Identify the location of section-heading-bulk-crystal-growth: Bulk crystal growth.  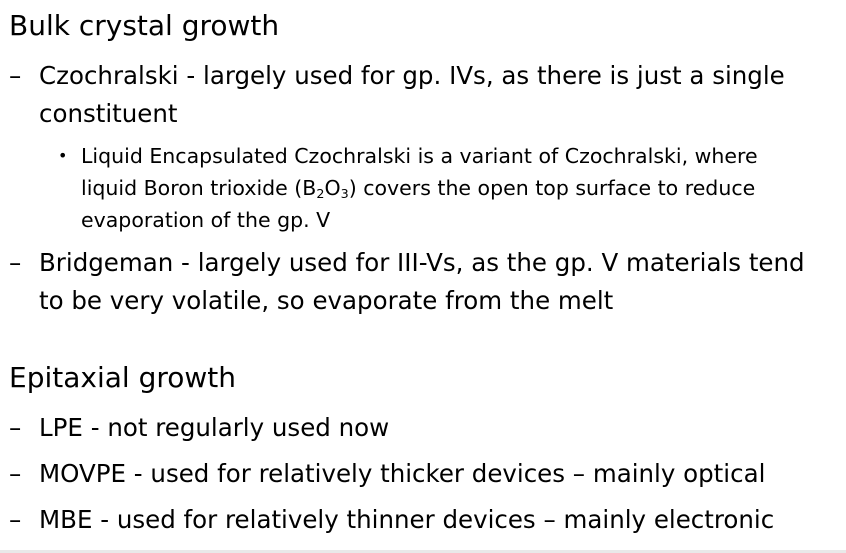
(144, 25).